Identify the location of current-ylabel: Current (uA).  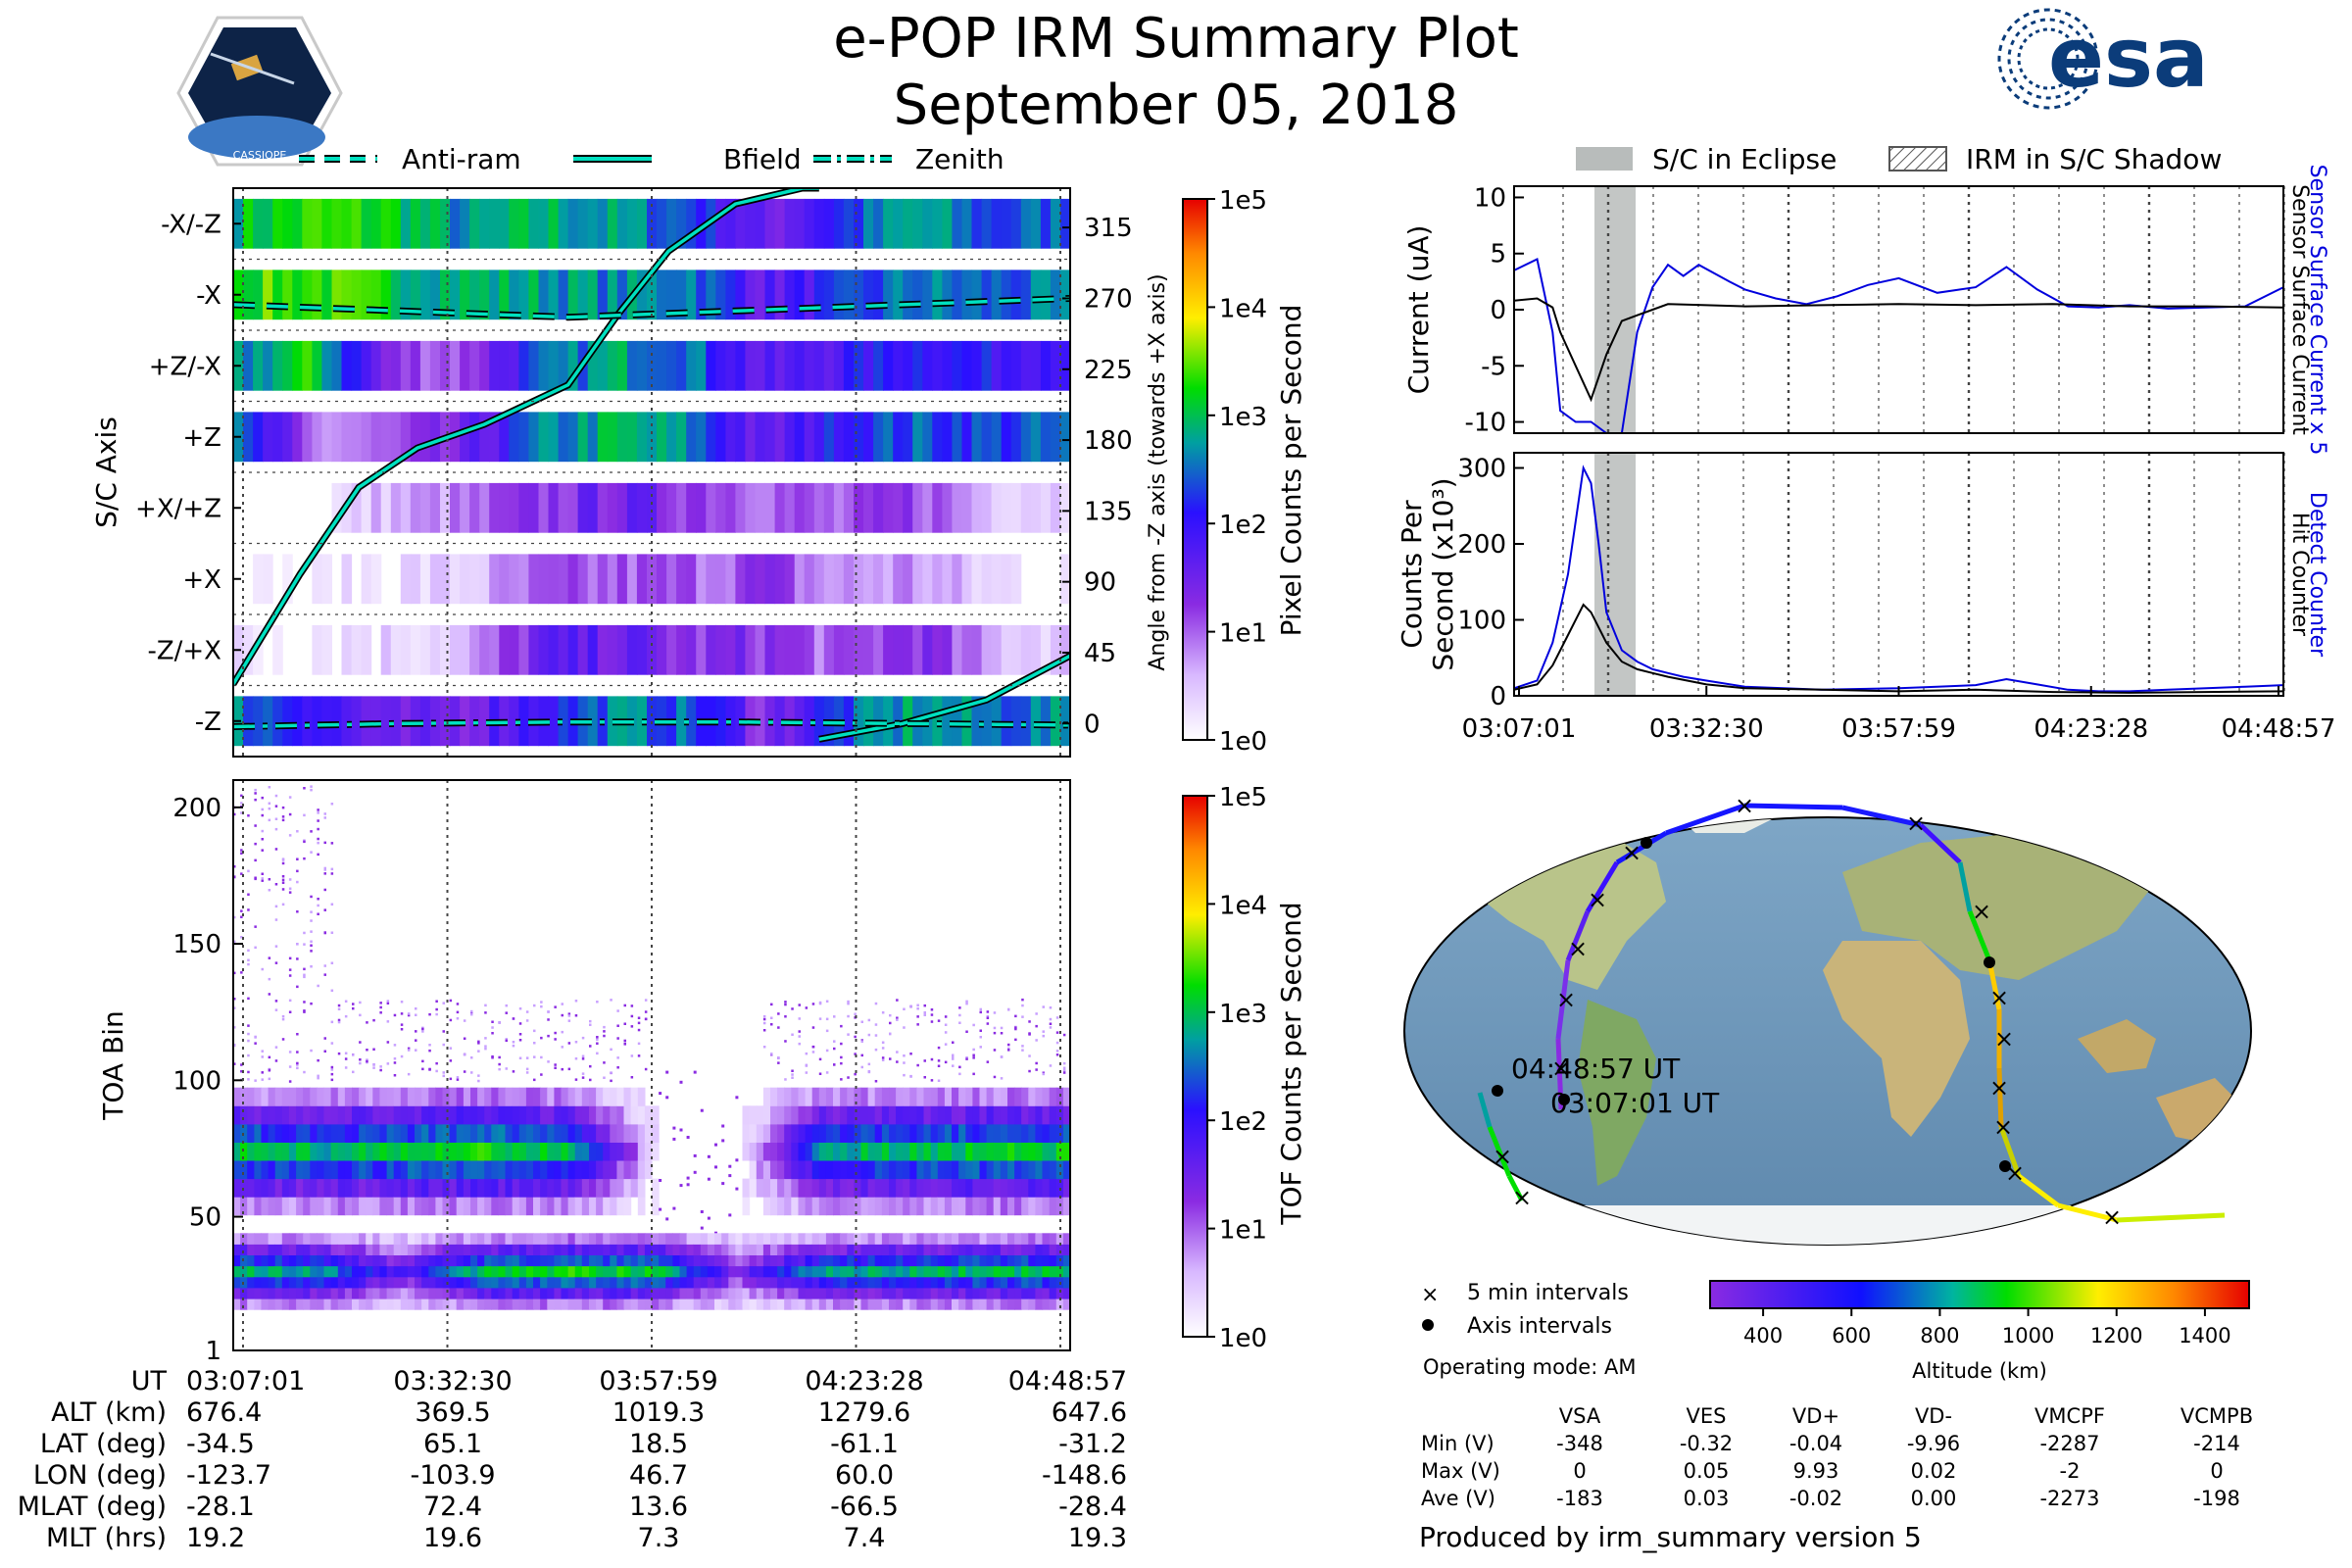
(1418, 310).